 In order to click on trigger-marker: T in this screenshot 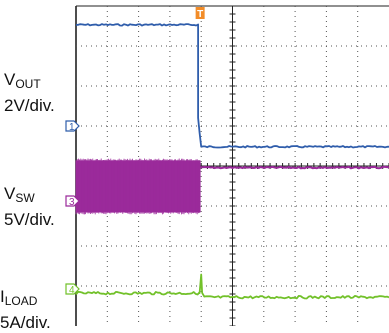, I will do `click(200, 13)`.